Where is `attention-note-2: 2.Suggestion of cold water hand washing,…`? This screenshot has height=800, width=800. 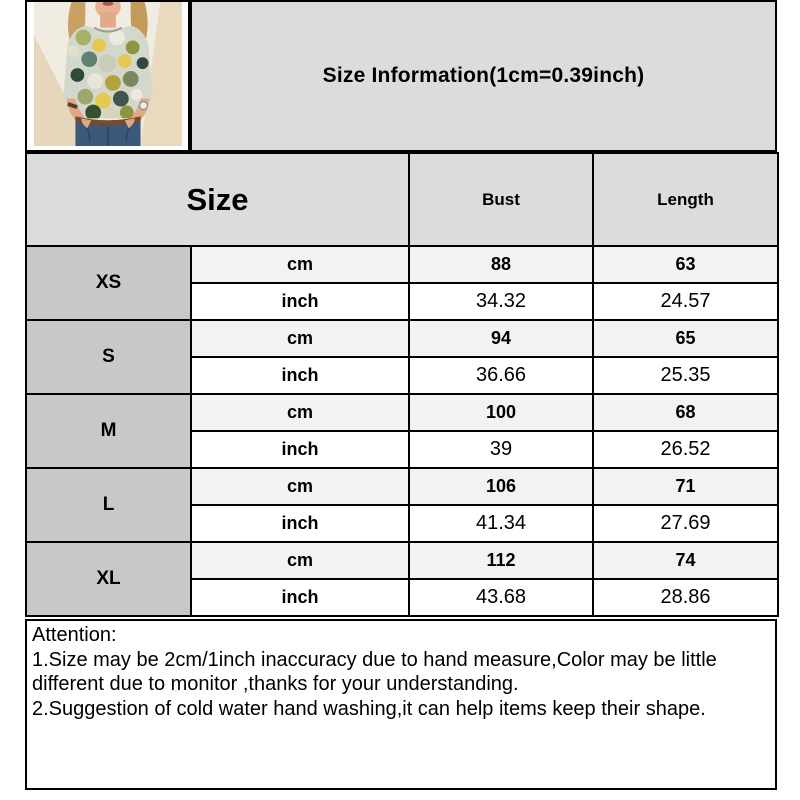 attention-note-2: 2.Suggestion of cold water hand washing,… is located at coordinates (369, 708).